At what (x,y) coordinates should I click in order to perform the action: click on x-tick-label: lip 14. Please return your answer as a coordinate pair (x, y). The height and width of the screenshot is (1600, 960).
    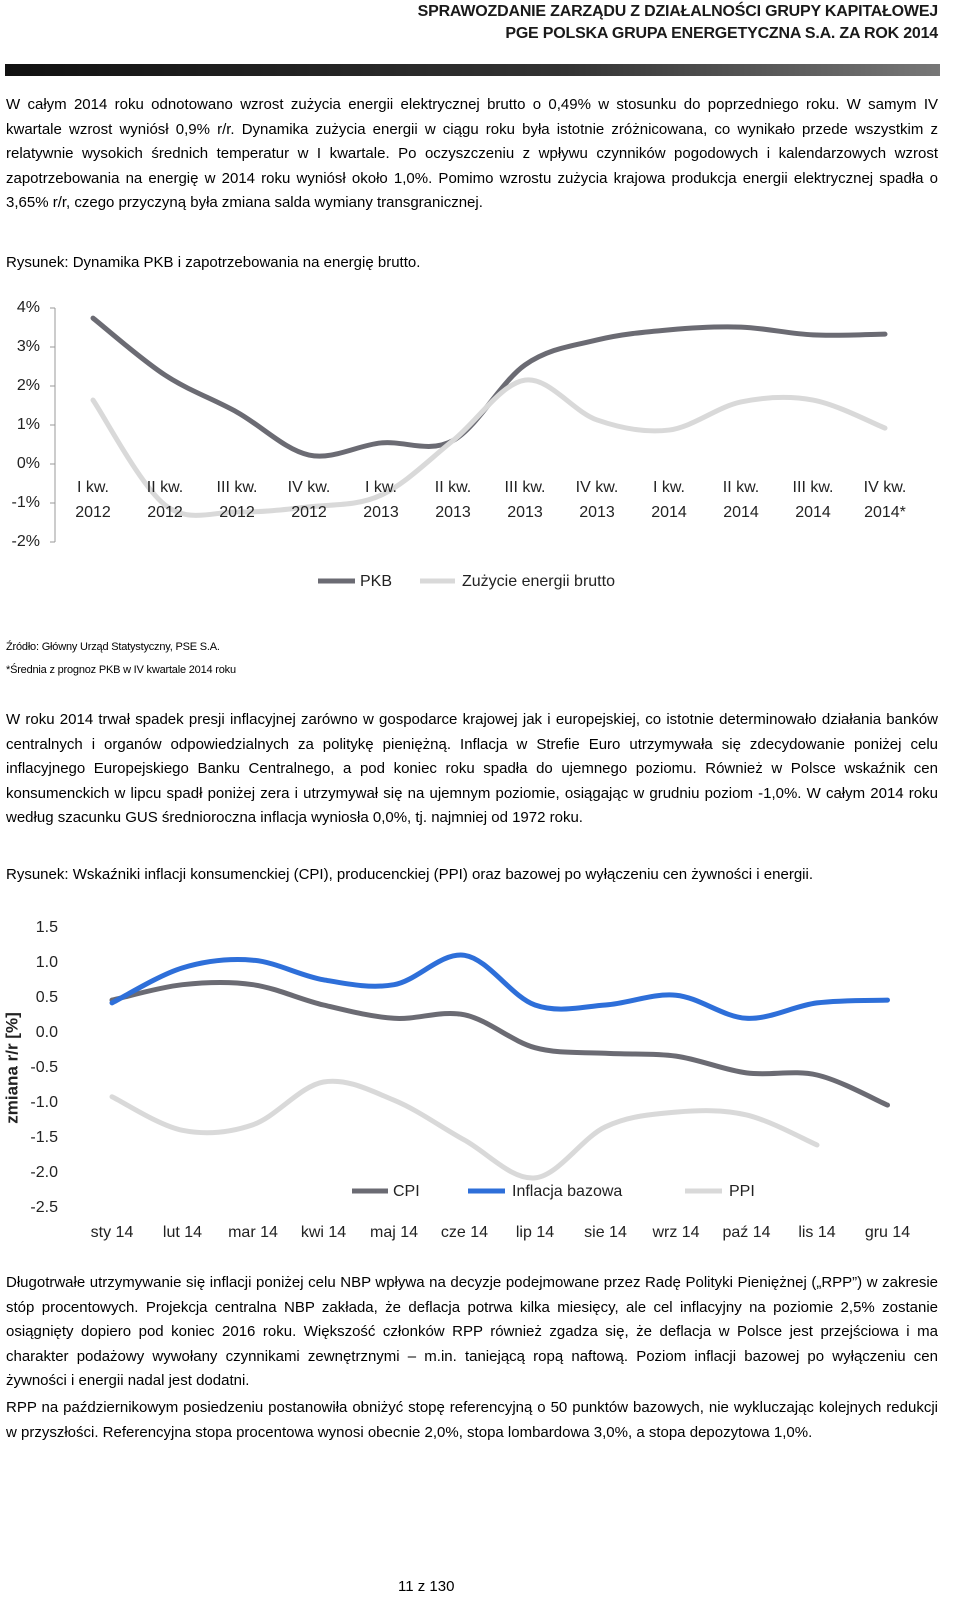
    Looking at the image, I should click on (535, 1232).